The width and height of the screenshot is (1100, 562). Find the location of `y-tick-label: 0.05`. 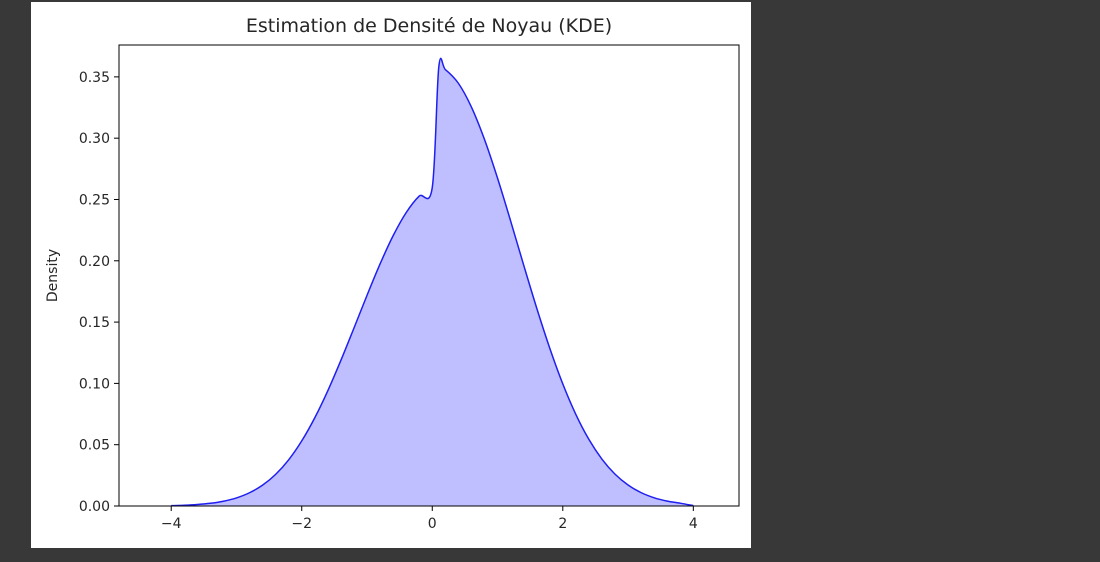

y-tick-label: 0.05 is located at coordinates (94, 446).